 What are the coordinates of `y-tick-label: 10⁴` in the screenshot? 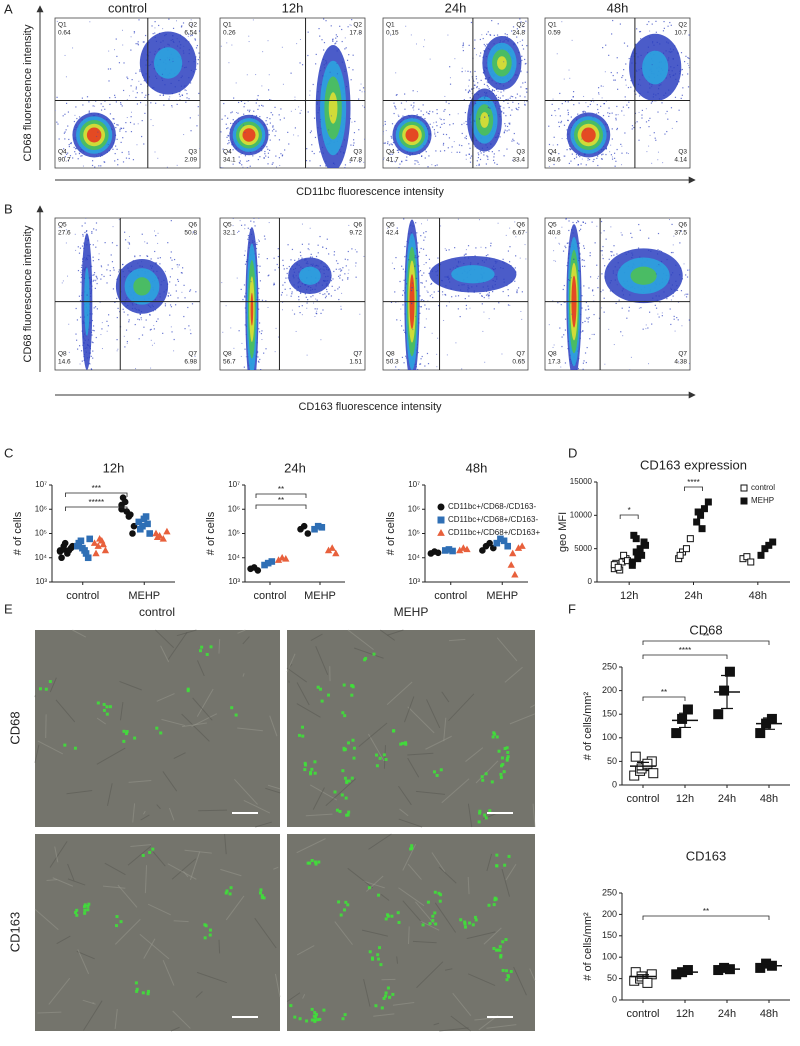 It's located at (234, 557).